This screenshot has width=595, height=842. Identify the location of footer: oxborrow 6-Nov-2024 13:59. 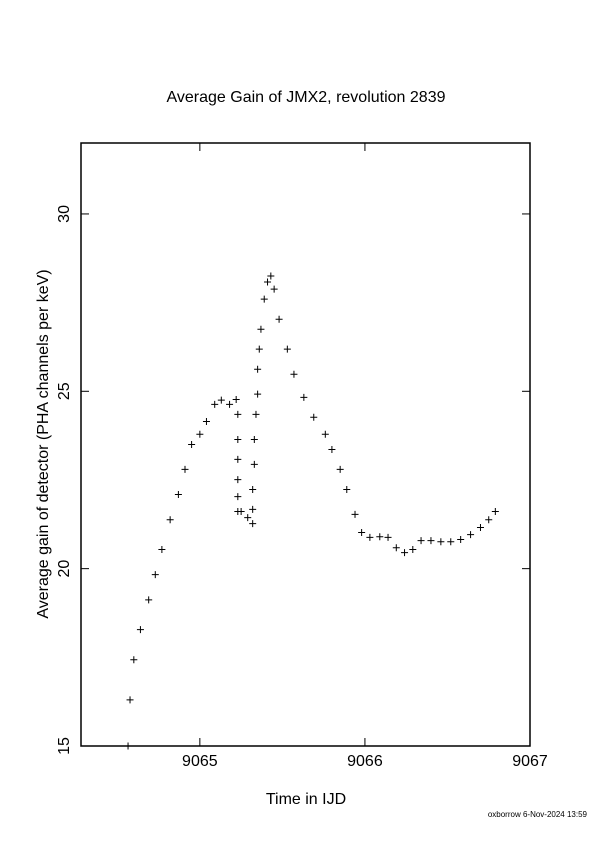
(538, 814).